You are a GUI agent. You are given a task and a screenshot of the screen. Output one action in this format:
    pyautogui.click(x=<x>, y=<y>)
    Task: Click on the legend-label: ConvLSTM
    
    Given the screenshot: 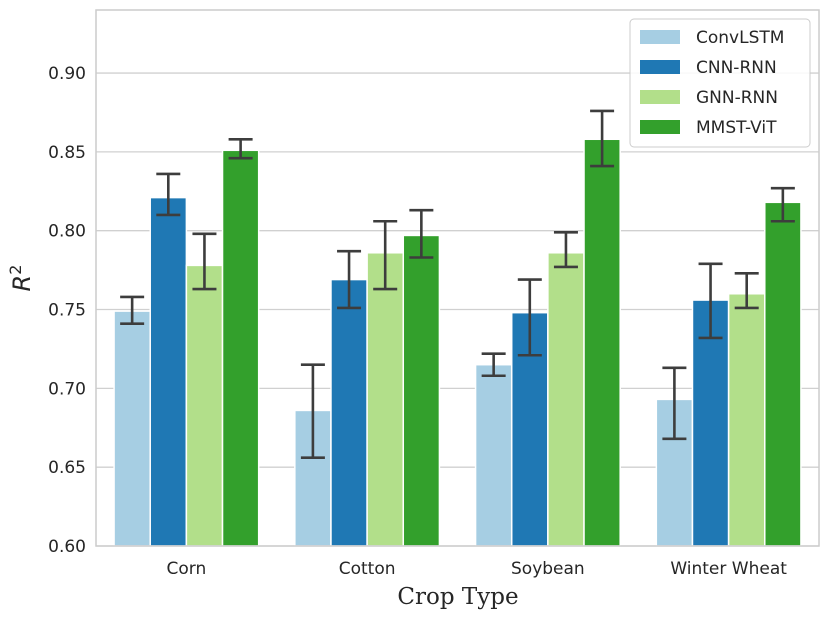 What is the action you would take?
    pyautogui.click(x=740, y=38)
    